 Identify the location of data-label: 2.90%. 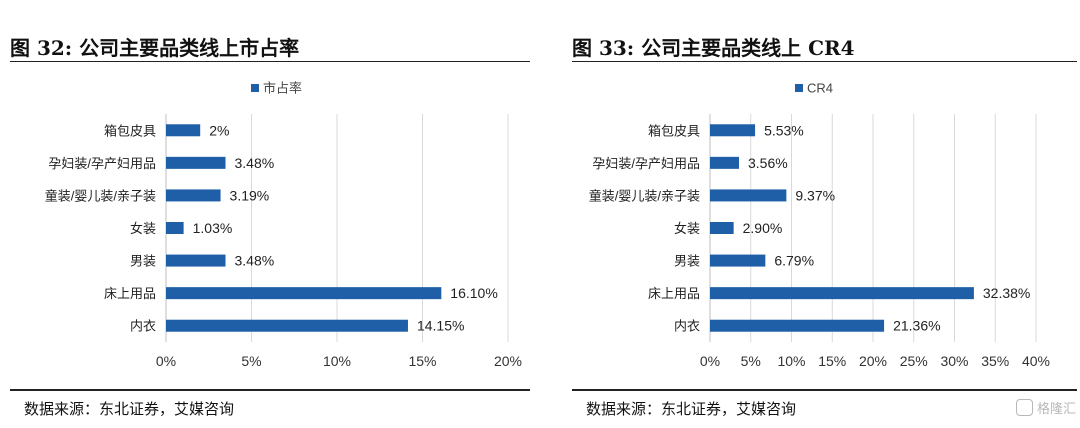
(763, 228).